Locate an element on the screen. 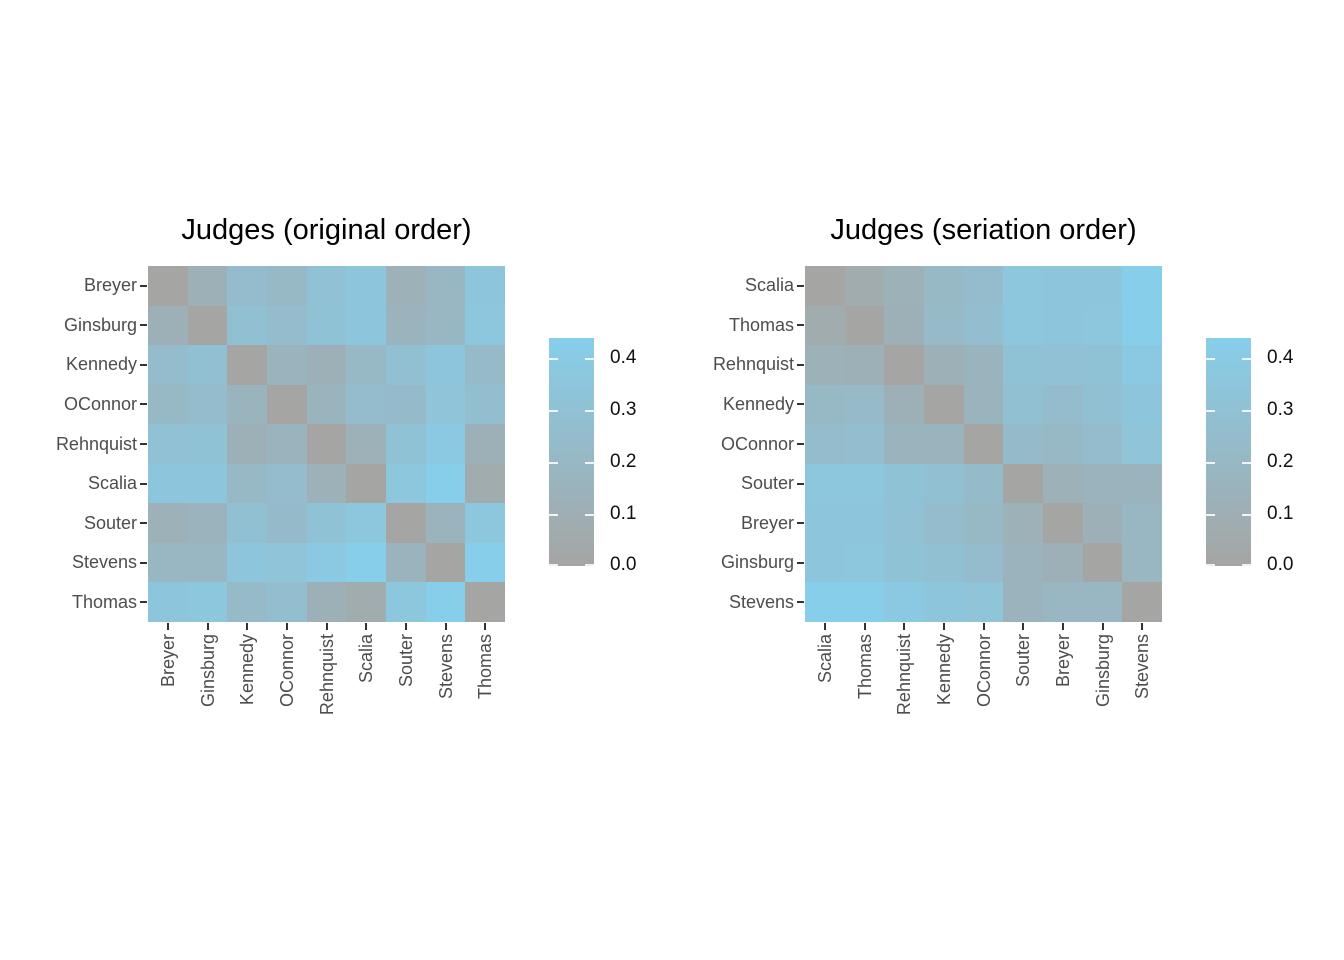 The height and width of the screenshot is (960, 1344). legend-tick-label: 0.4 is located at coordinates (623, 357).